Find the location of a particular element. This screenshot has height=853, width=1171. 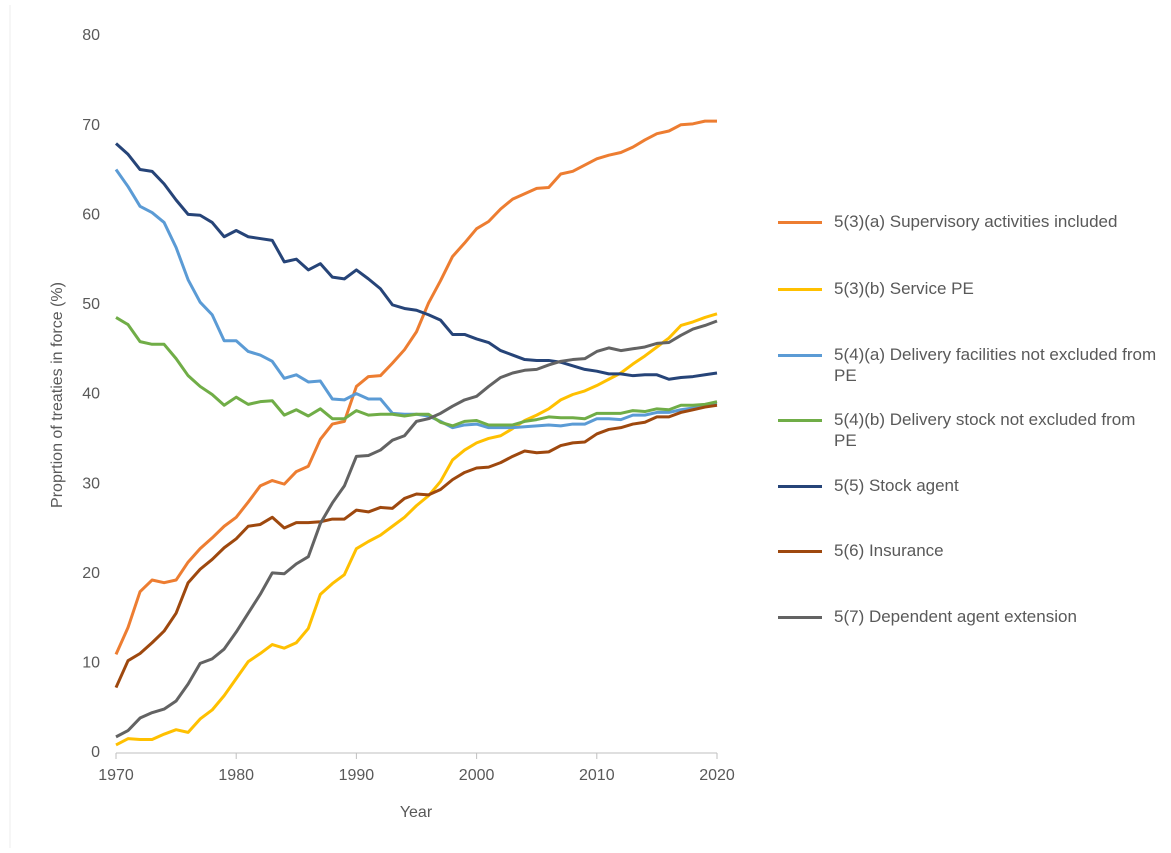

legend-entry: 5(3)(a) Supervisory activities included is located at coordinates (969, 221).